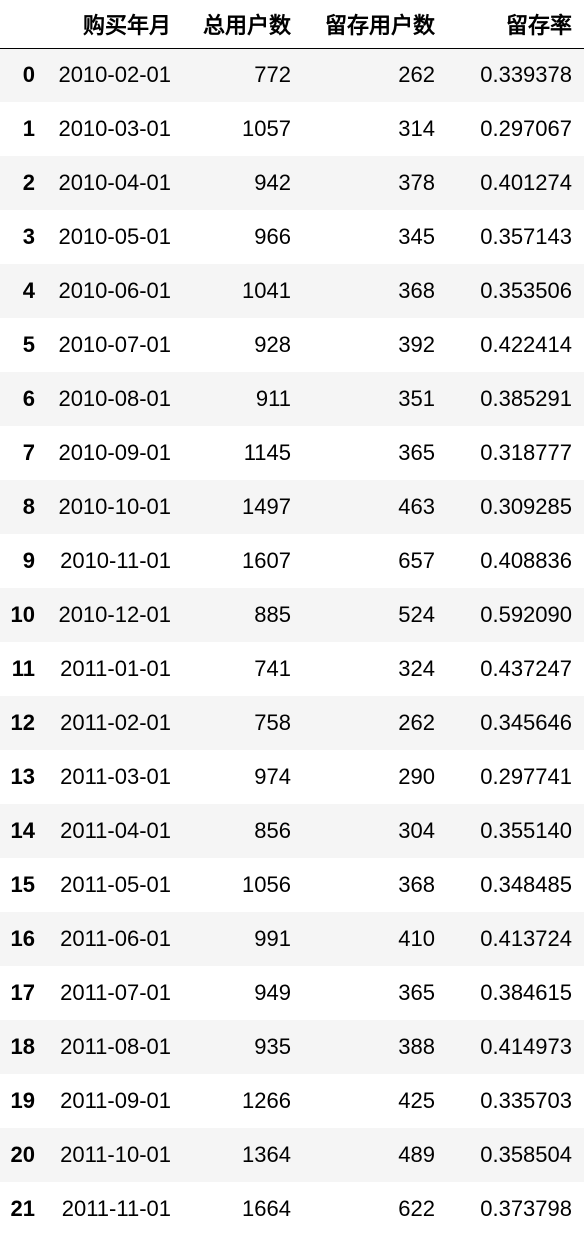 The height and width of the screenshot is (1236, 584). What do you see at coordinates (28, 398) in the screenshot?
I see `row-index: 6` at bounding box center [28, 398].